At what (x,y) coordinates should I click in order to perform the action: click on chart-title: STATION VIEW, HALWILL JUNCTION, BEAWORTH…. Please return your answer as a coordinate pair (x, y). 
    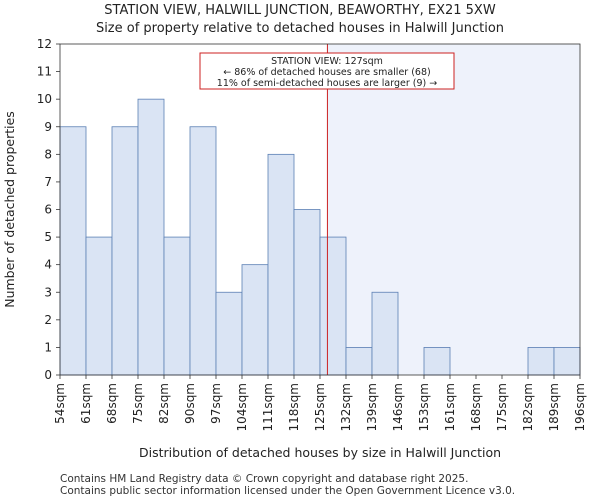
    Looking at the image, I should click on (300, 10).